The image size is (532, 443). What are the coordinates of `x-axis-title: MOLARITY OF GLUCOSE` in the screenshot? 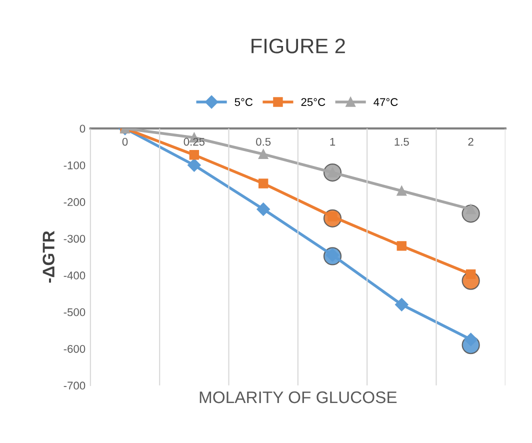 It's located at (298, 397).